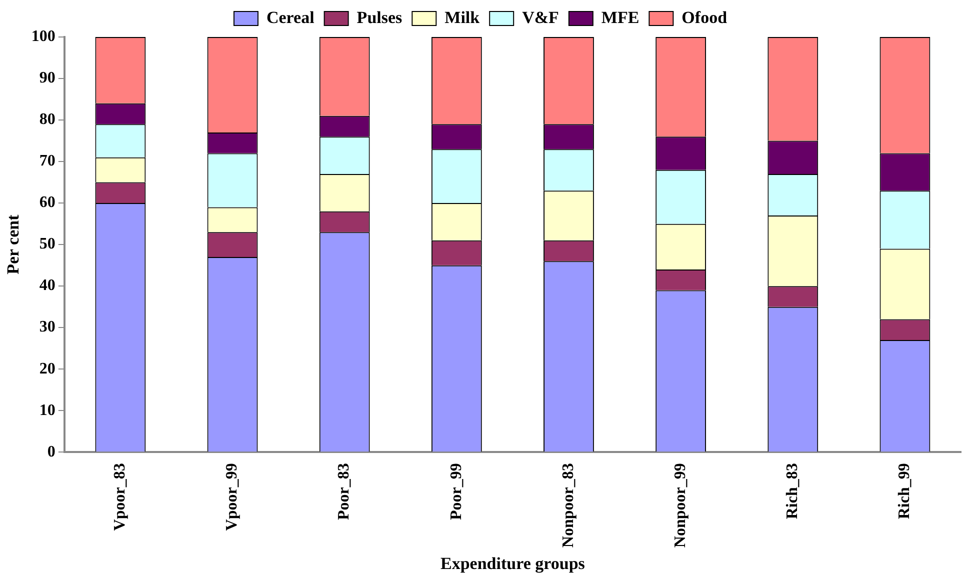 The height and width of the screenshot is (579, 971). I want to click on y-tick-label: 100, so click(43, 37).